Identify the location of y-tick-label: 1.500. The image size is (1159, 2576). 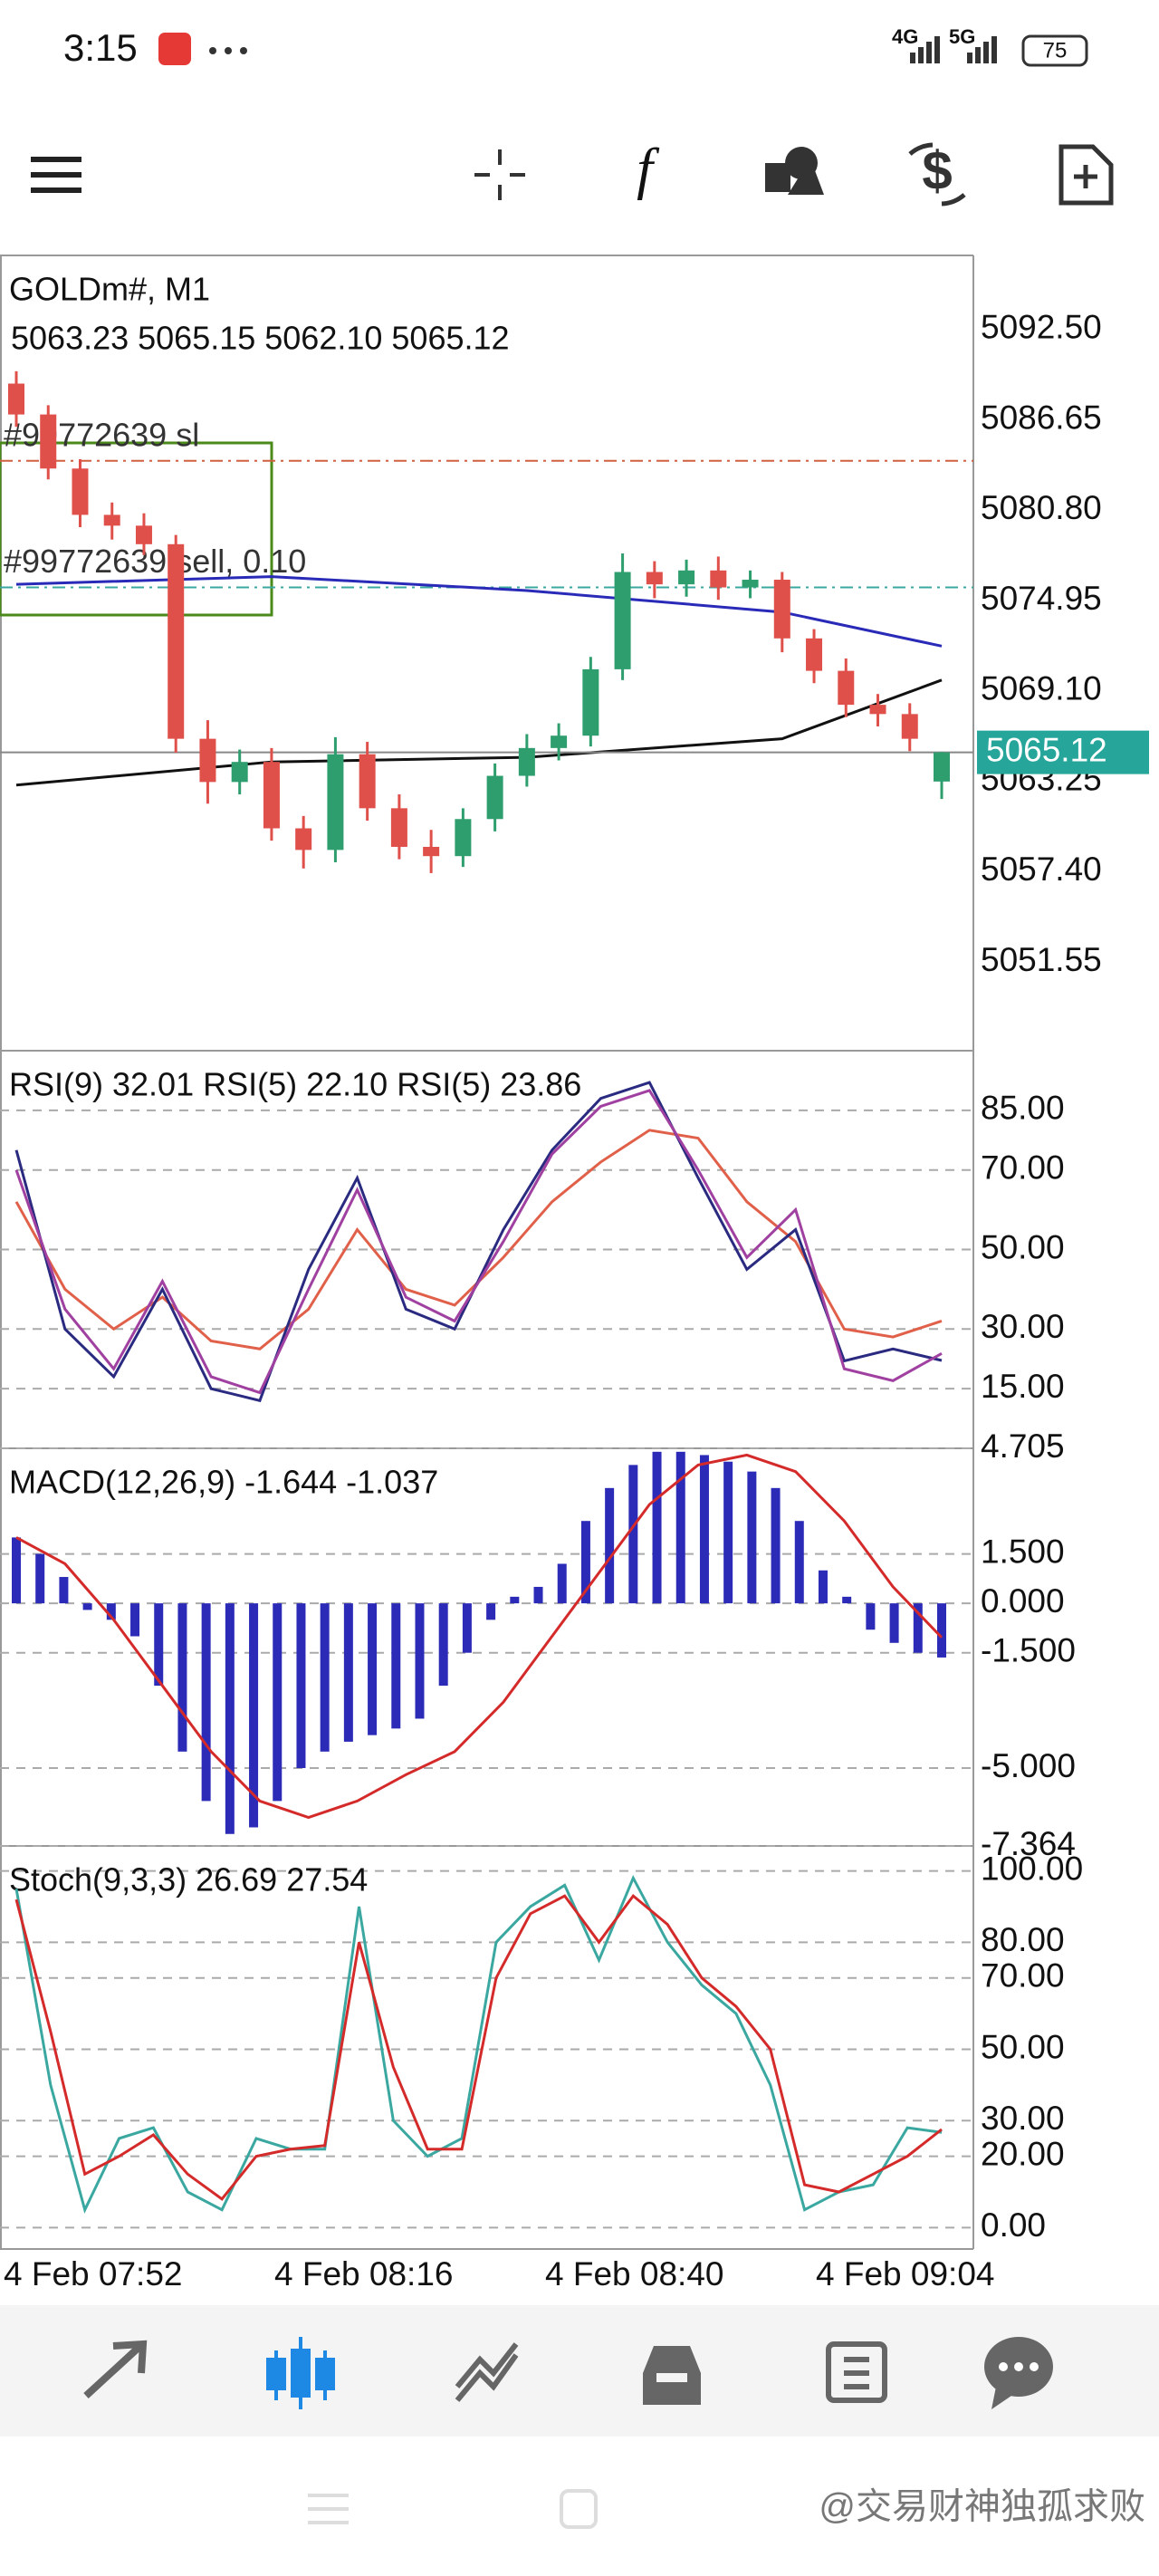
(1023, 1551).